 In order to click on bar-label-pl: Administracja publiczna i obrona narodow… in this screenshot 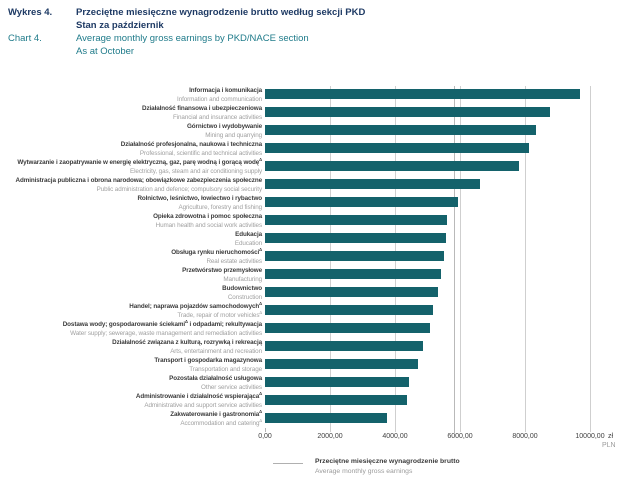, I will do `click(139, 180)`.